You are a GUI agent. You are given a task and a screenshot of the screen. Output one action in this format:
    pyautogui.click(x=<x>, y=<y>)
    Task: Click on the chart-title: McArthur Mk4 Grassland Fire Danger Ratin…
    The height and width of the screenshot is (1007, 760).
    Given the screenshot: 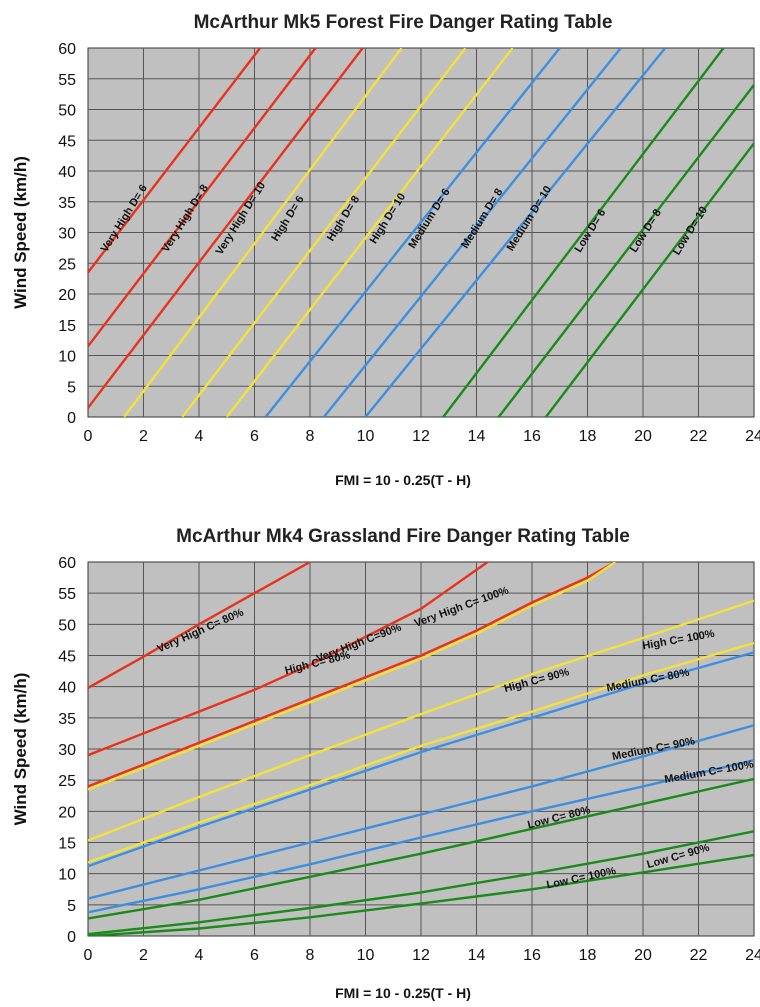 What is the action you would take?
    pyautogui.click(x=403, y=536)
    